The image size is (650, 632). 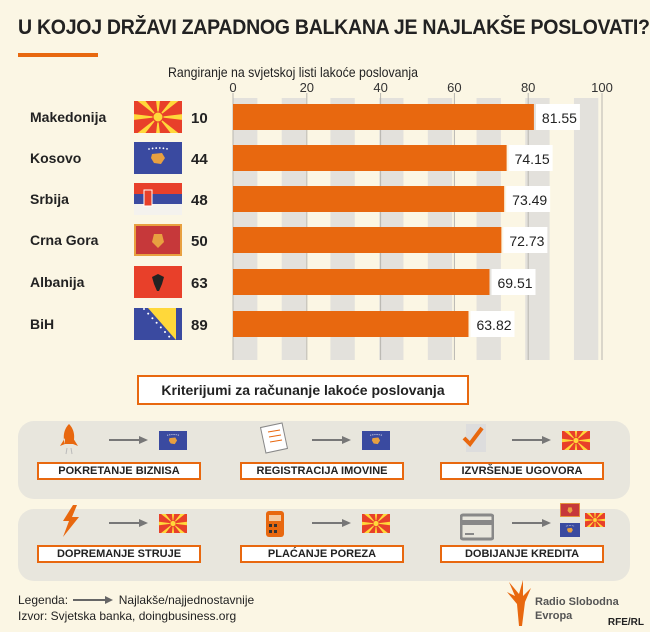 I want to click on logo-text-2: Evropa, so click(x=554, y=616).